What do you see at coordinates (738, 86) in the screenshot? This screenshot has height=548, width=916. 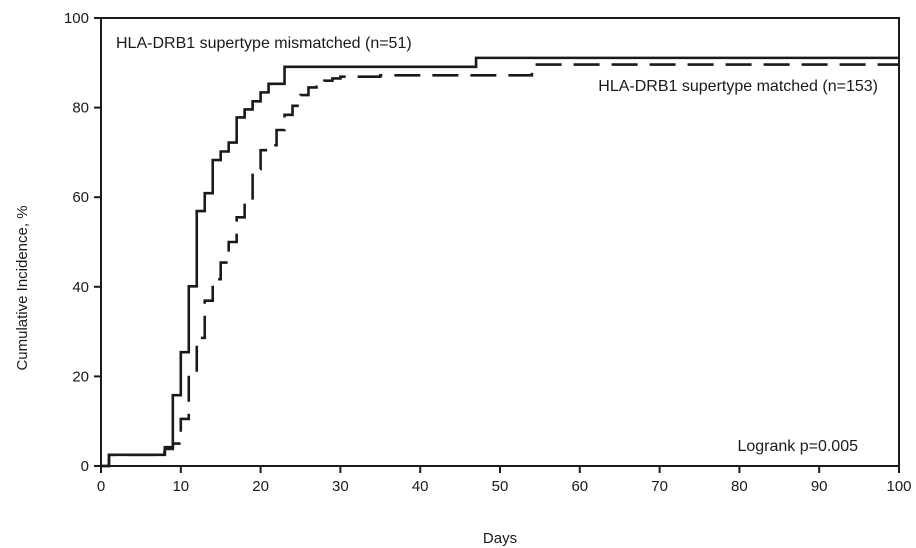 I see `matched-series-label: HLA-DRB1 supertype matched (n=153)` at bounding box center [738, 86].